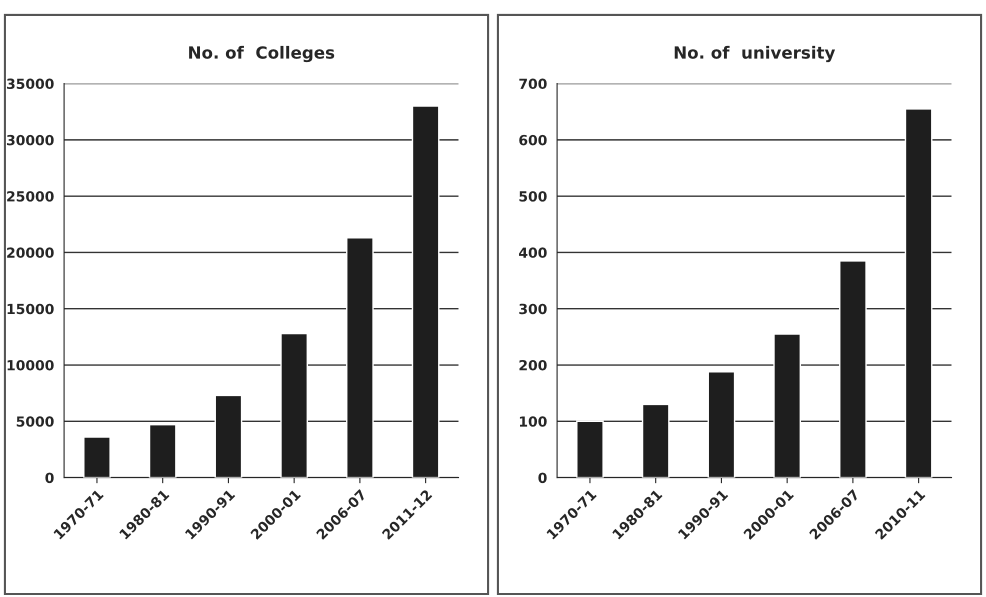 This screenshot has height=597, width=986. I want to click on y-tick-label: 20000, so click(30, 252).